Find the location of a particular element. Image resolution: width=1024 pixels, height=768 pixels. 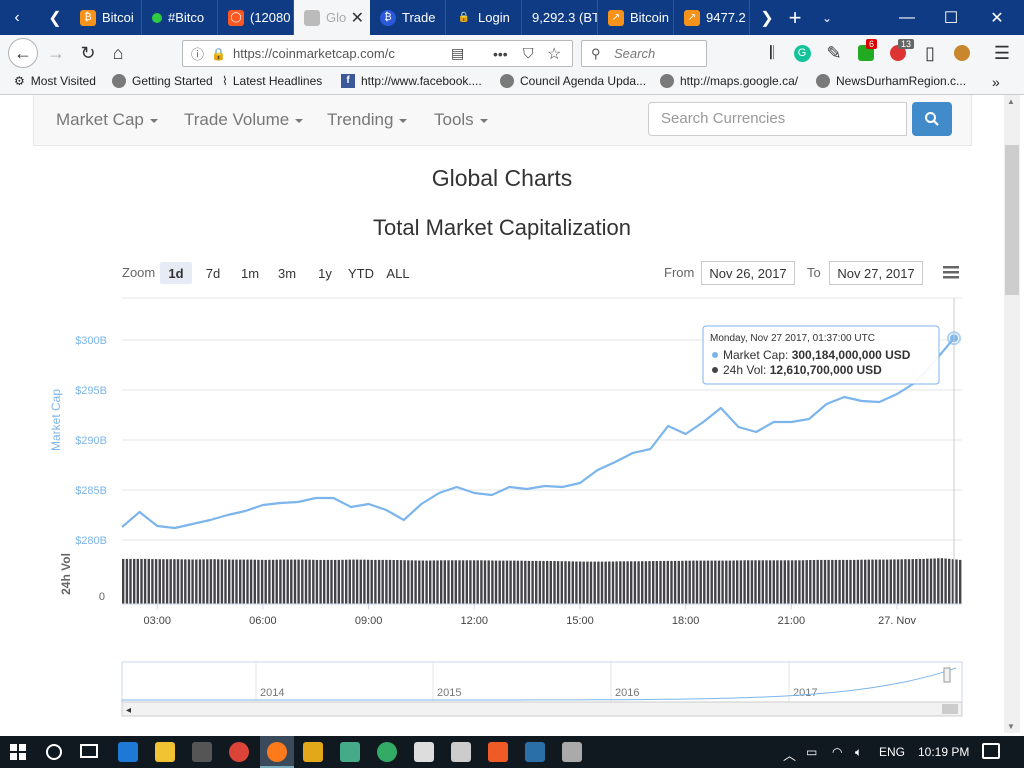

info-icon: ⓘ is located at coordinates (198, 54).